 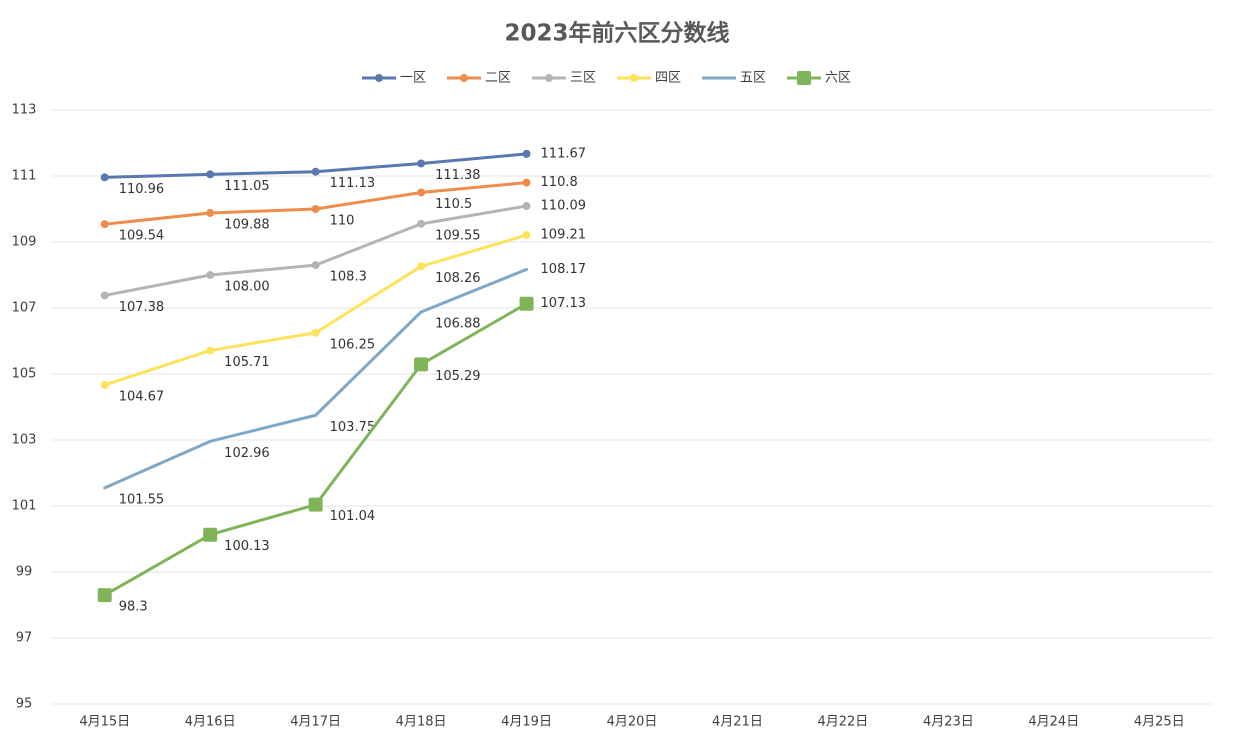 I want to click on y-tick-label: 113, so click(x=24, y=110).